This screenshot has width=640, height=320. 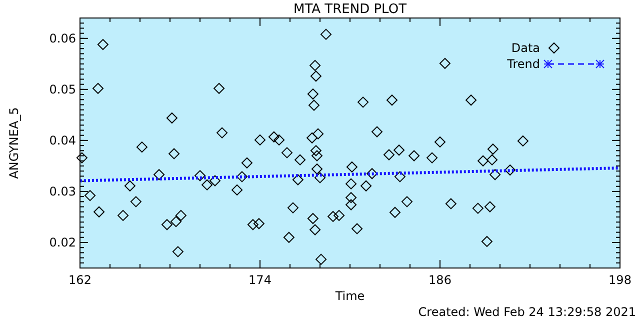 What do you see at coordinates (527, 312) in the screenshot?
I see `text: Created: Wed Feb 24 13:29:58 2021` at bounding box center [527, 312].